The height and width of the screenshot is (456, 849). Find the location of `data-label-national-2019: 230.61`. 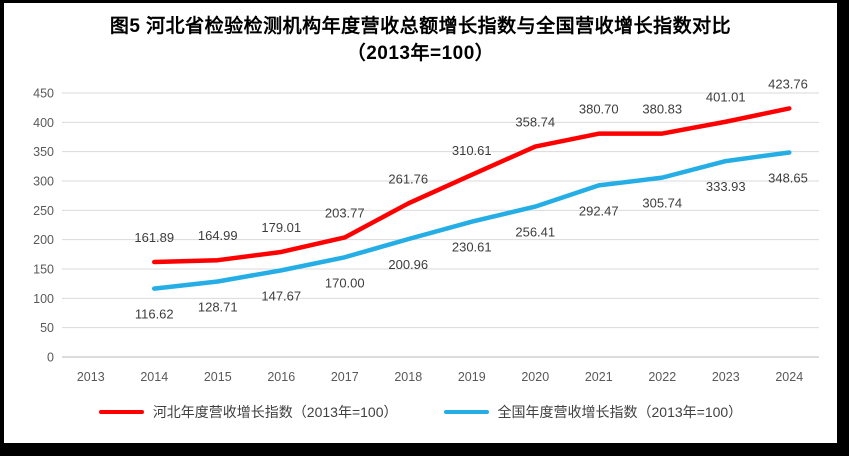

data-label-national-2019: 230.61 is located at coordinates (472, 247).